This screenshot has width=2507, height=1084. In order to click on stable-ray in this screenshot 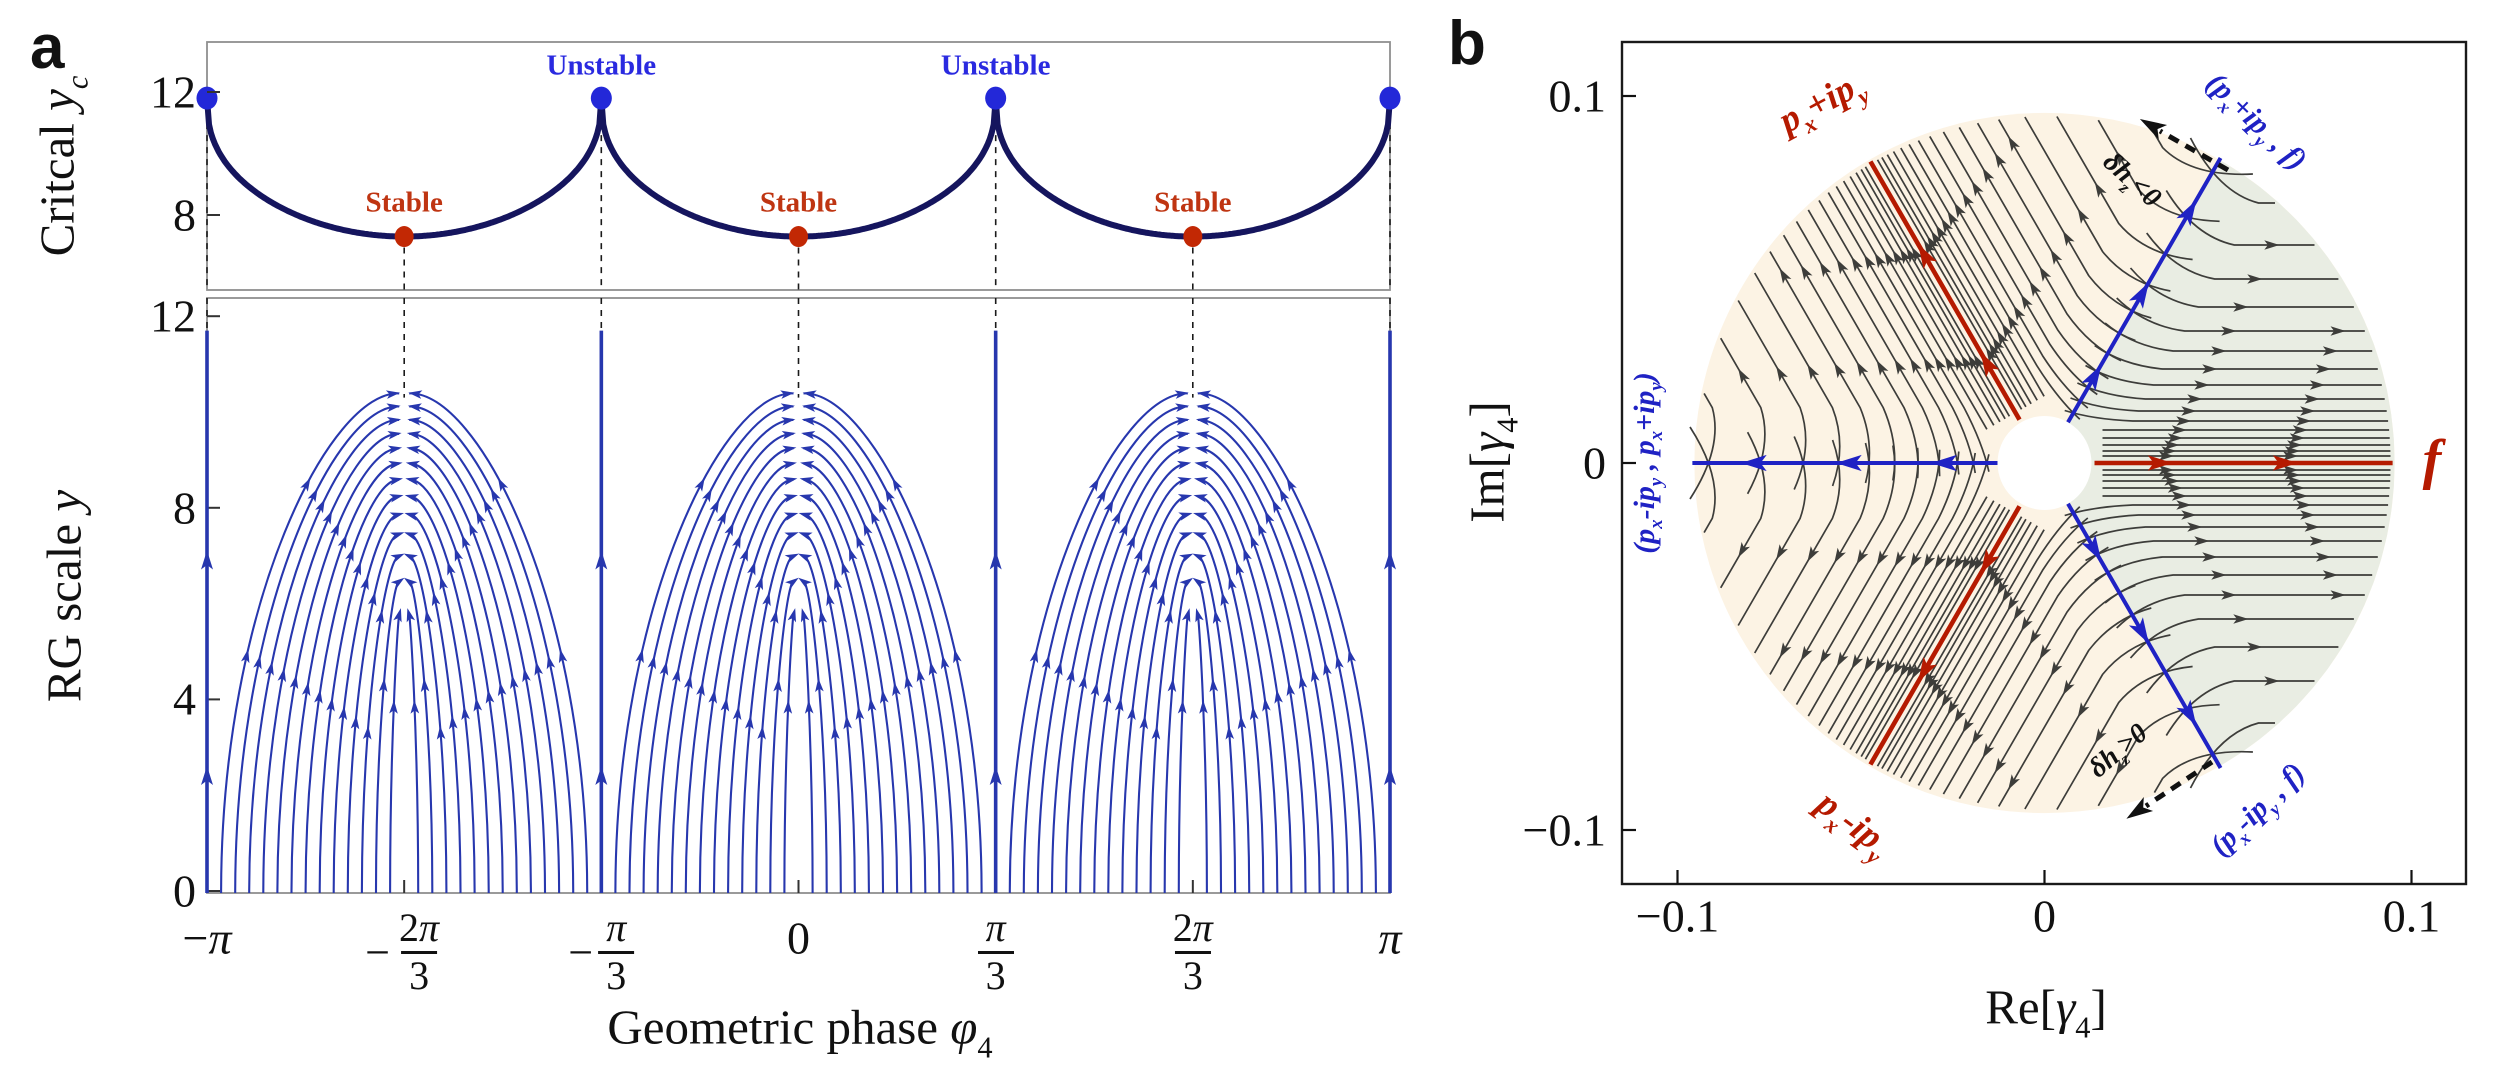, I will do `click(1945, 635)`.